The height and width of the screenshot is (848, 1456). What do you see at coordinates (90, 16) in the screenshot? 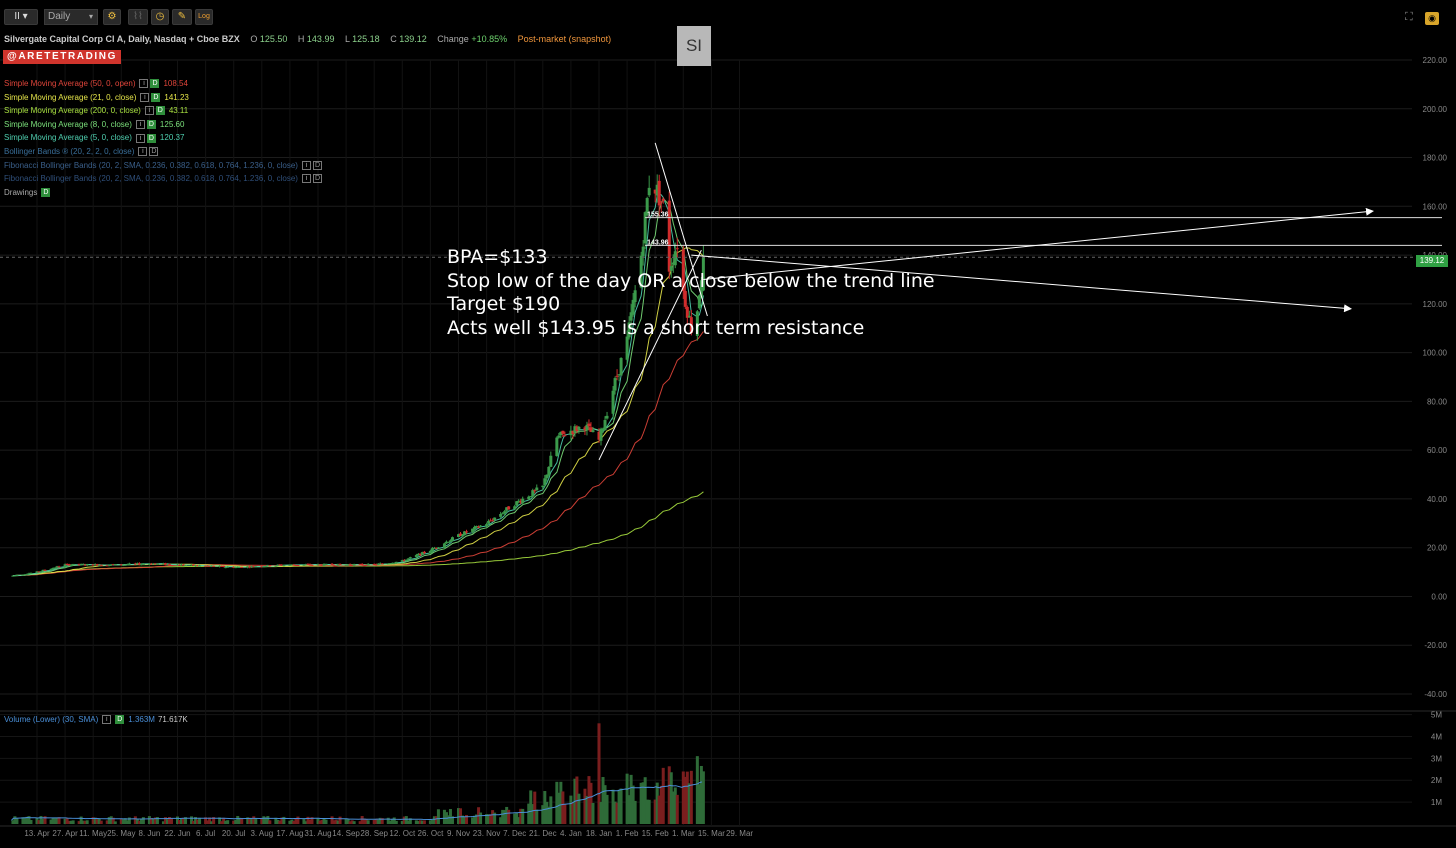
I see `chevron-down-icon: ▾` at bounding box center [90, 16].